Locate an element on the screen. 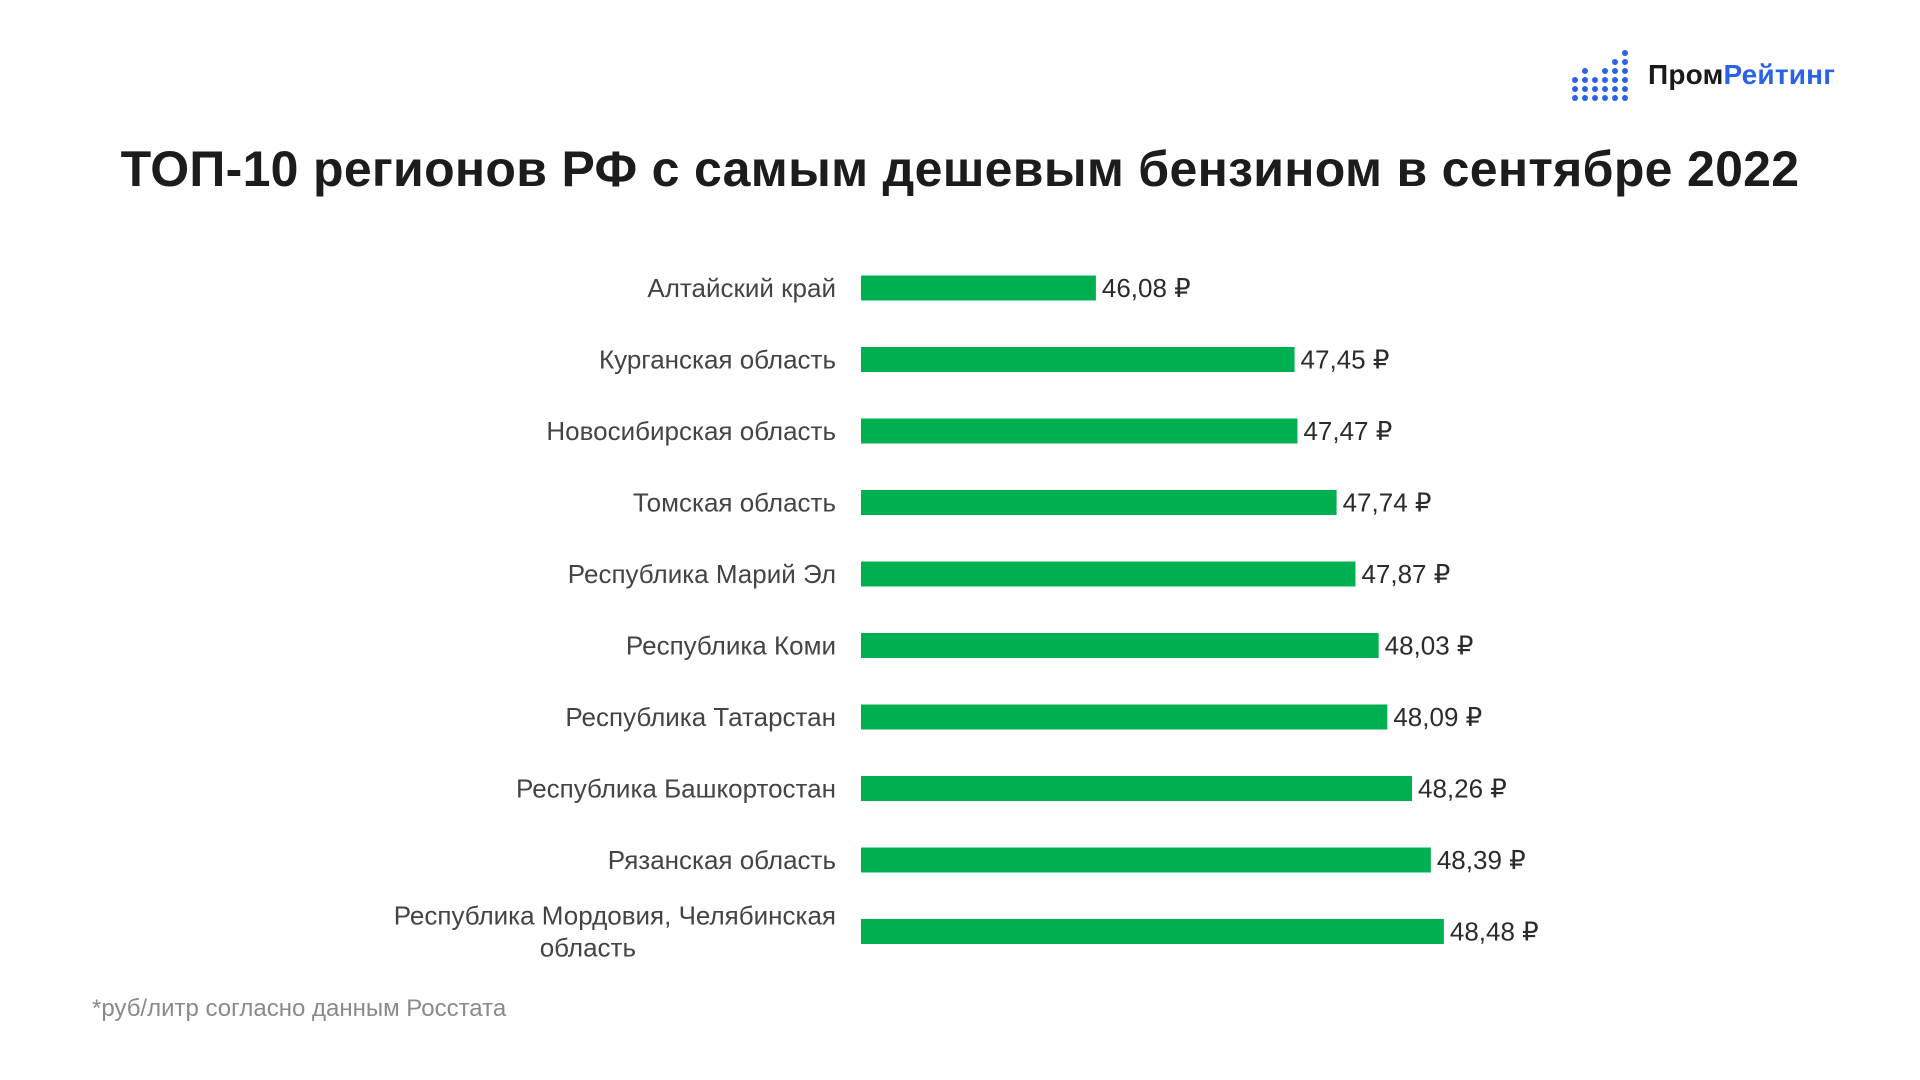 The width and height of the screenshot is (1920, 1080). category-label: Республика Башкортостан is located at coordinates (676, 789).